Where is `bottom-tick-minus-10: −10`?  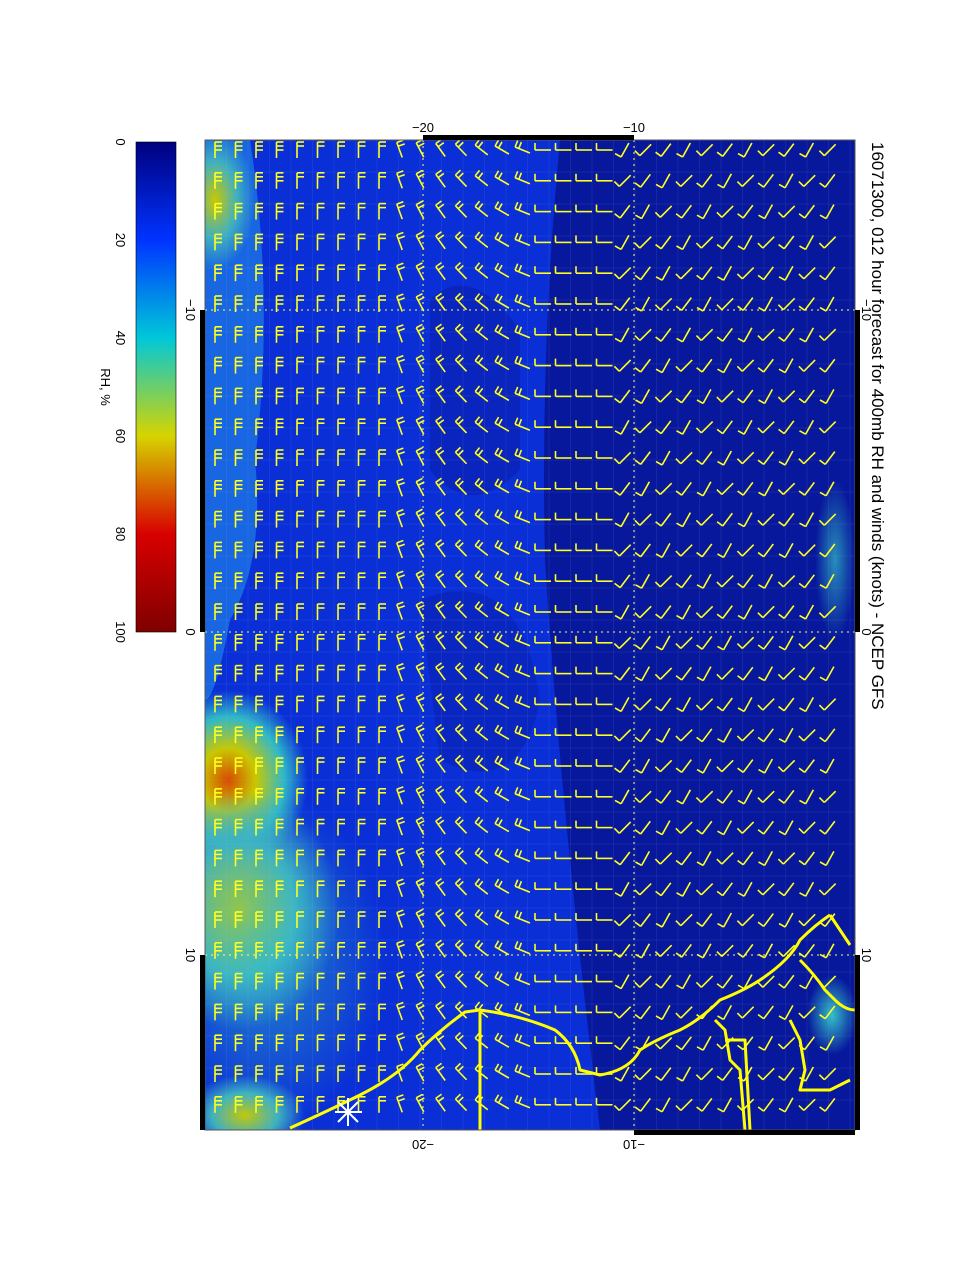
bottom-tick-minus-10: −10 is located at coordinates (634, 1144).